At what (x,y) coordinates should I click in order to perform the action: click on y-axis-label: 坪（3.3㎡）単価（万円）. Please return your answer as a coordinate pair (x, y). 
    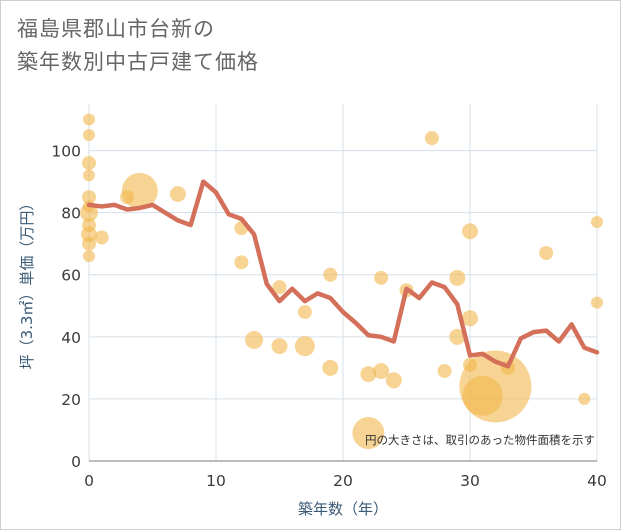
    Looking at the image, I should click on (27, 283).